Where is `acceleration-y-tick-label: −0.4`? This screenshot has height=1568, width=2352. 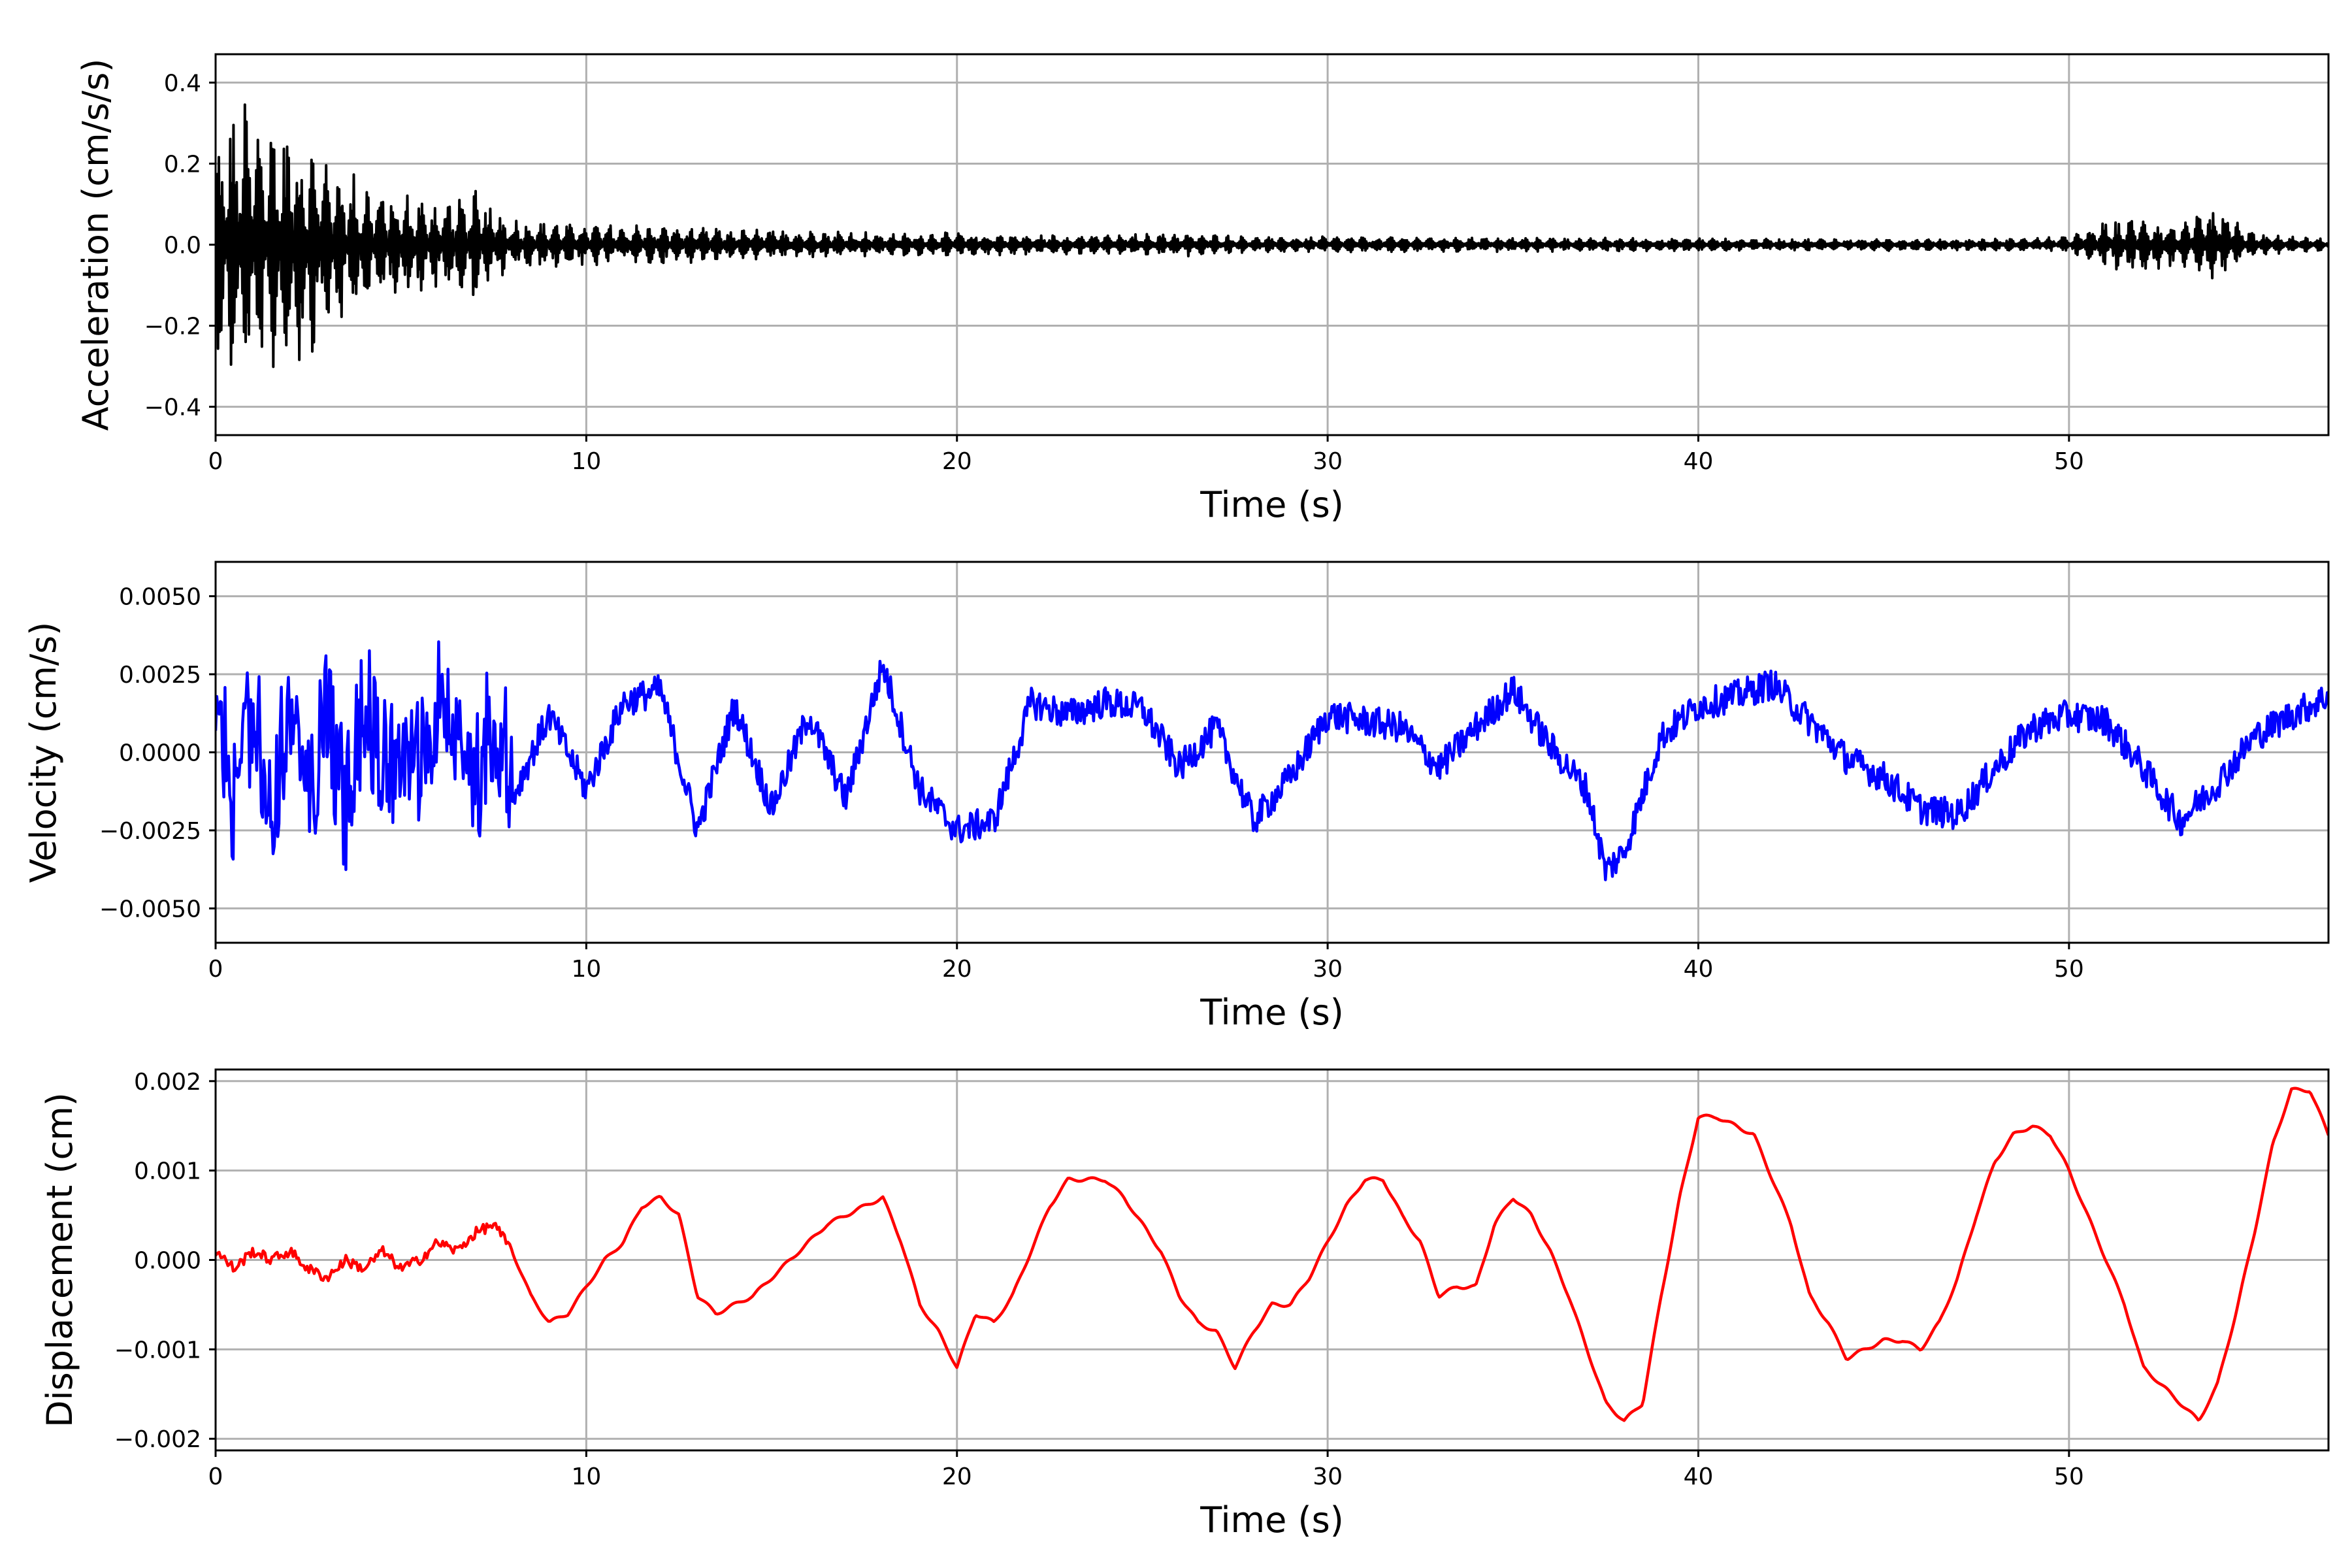
acceleration-y-tick-label: −0.4 is located at coordinates (172, 408).